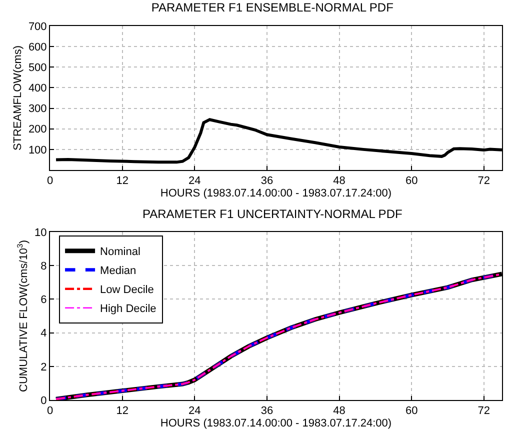  What do you see at coordinates (43, 367) in the screenshot?
I see `y-tick-label: 2` at bounding box center [43, 367].